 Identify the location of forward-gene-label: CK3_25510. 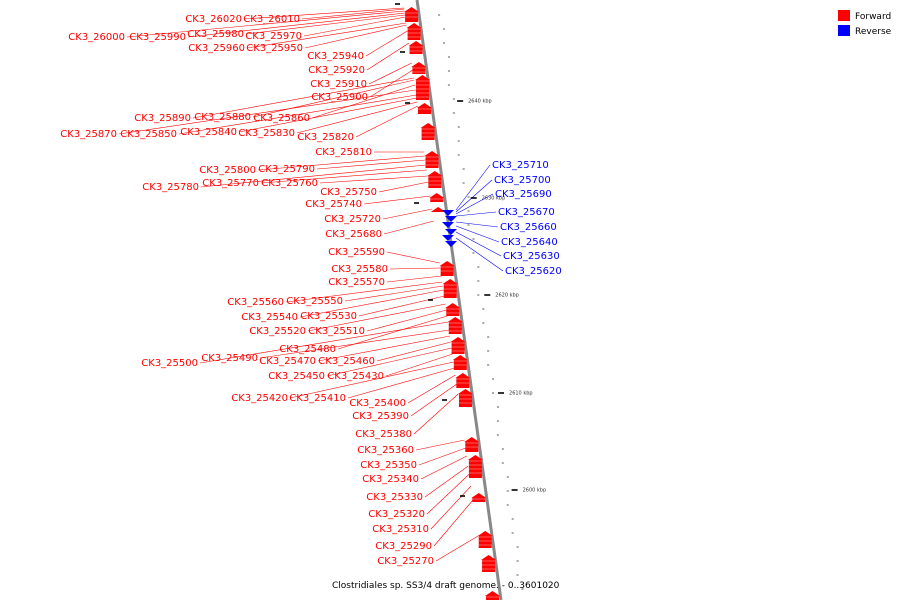
(336, 331).